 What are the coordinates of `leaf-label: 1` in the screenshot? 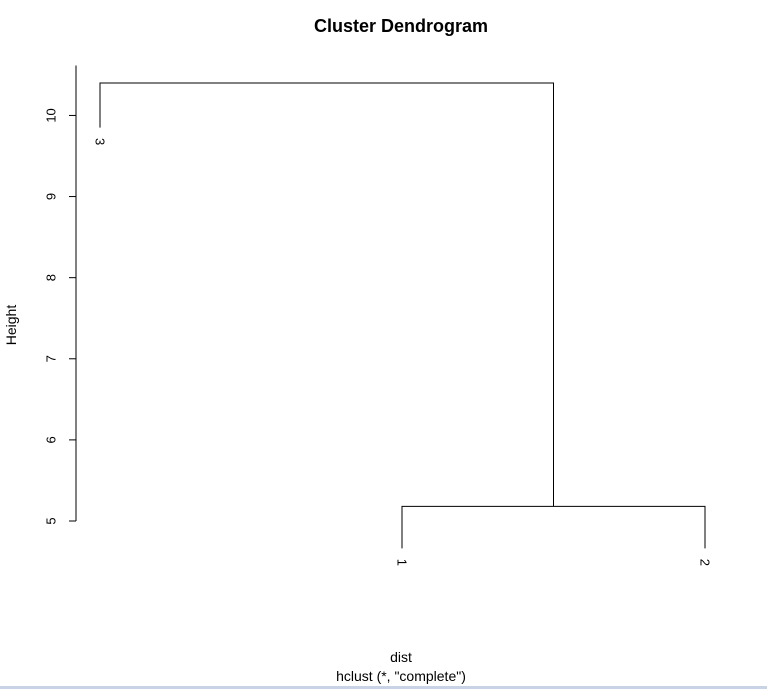 It's located at (401, 562).